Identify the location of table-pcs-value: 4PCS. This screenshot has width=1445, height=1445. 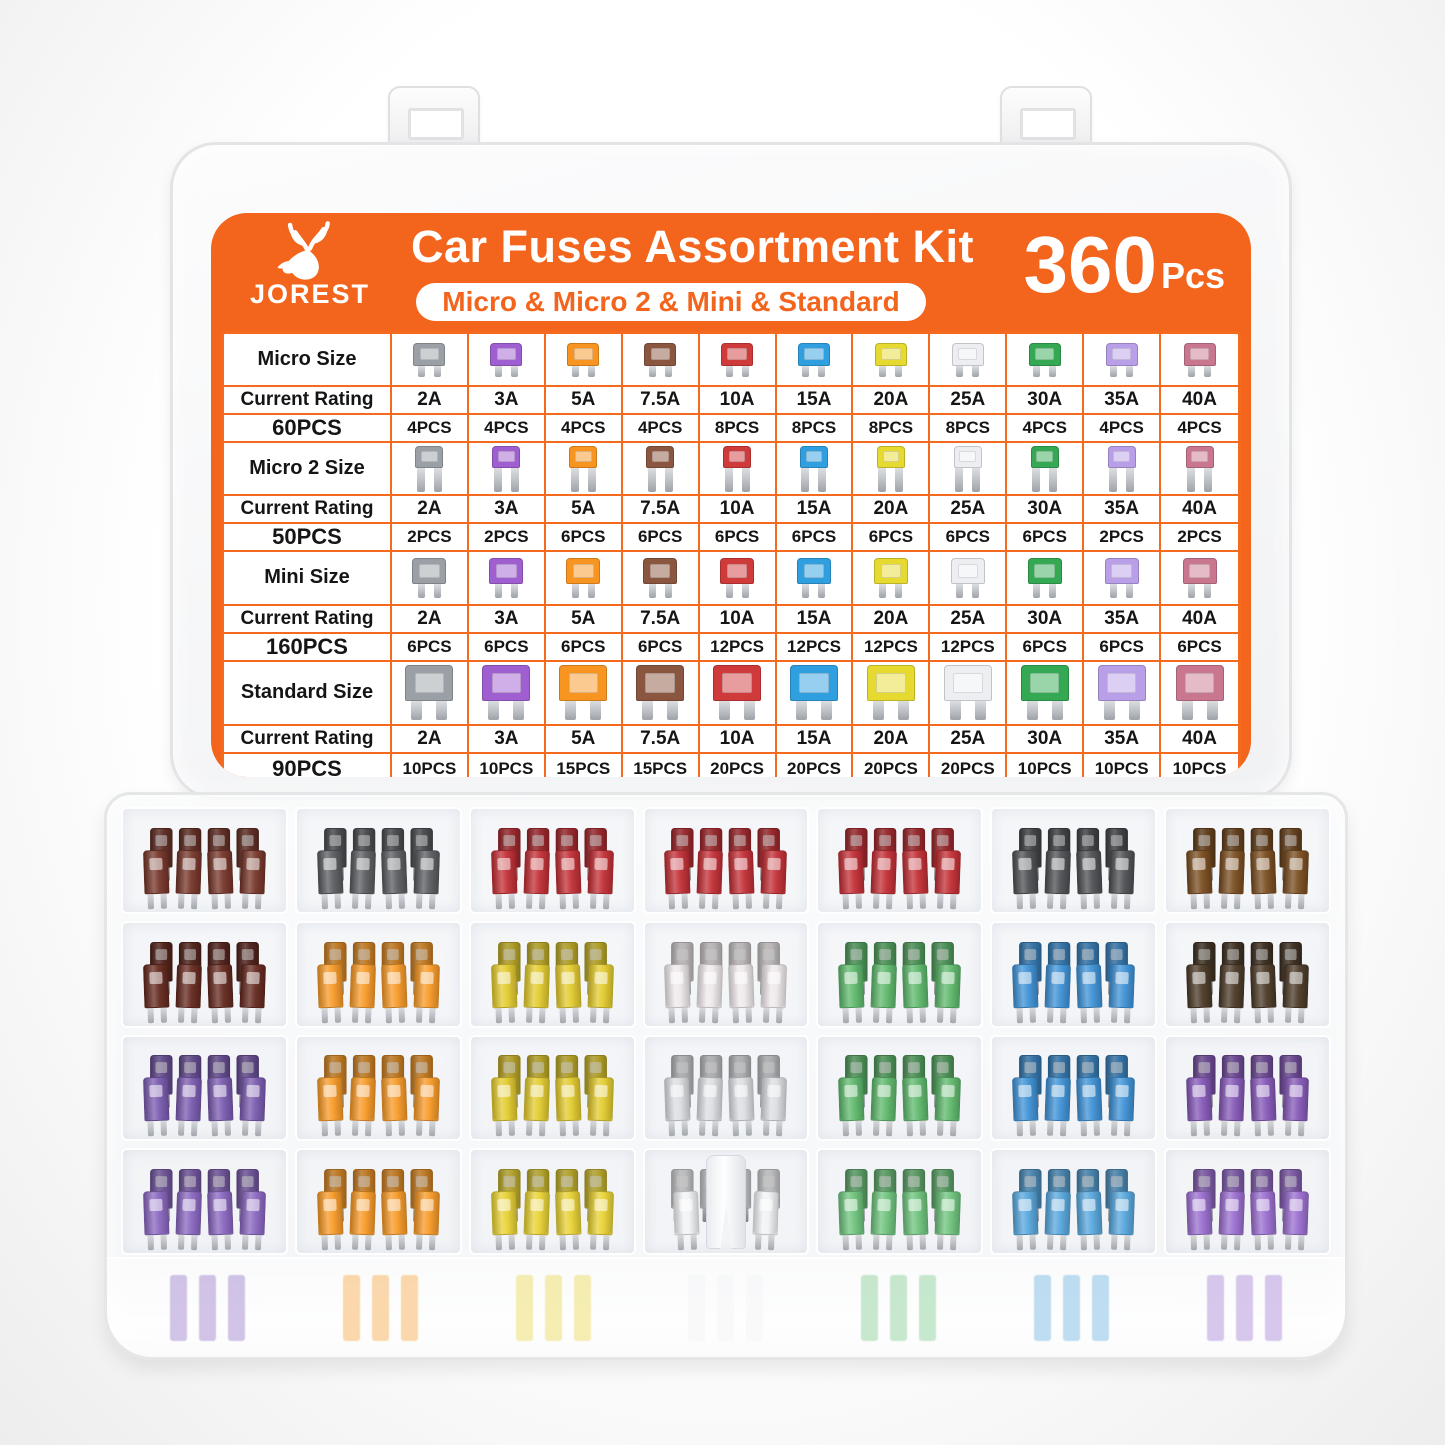
(661, 429).